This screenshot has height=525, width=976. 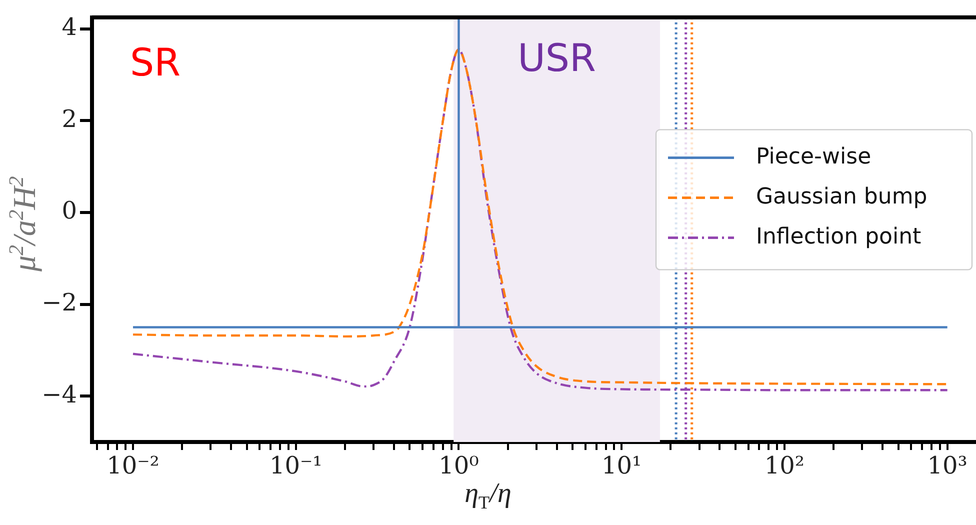 What do you see at coordinates (458, 466) in the screenshot?
I see `x-tick-label: 10⁰` at bounding box center [458, 466].